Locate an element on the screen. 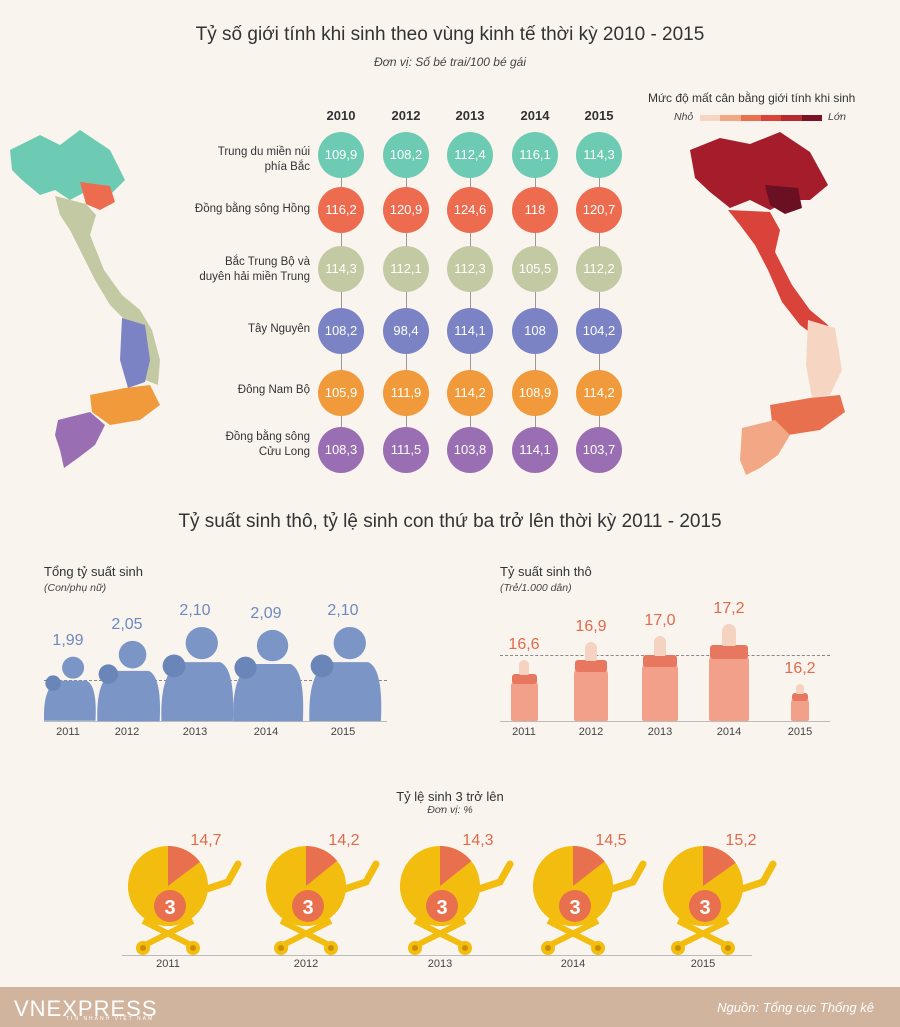  logo-subtitle: TIN NHANH VIỆT NAM is located at coordinates (110, 1019).